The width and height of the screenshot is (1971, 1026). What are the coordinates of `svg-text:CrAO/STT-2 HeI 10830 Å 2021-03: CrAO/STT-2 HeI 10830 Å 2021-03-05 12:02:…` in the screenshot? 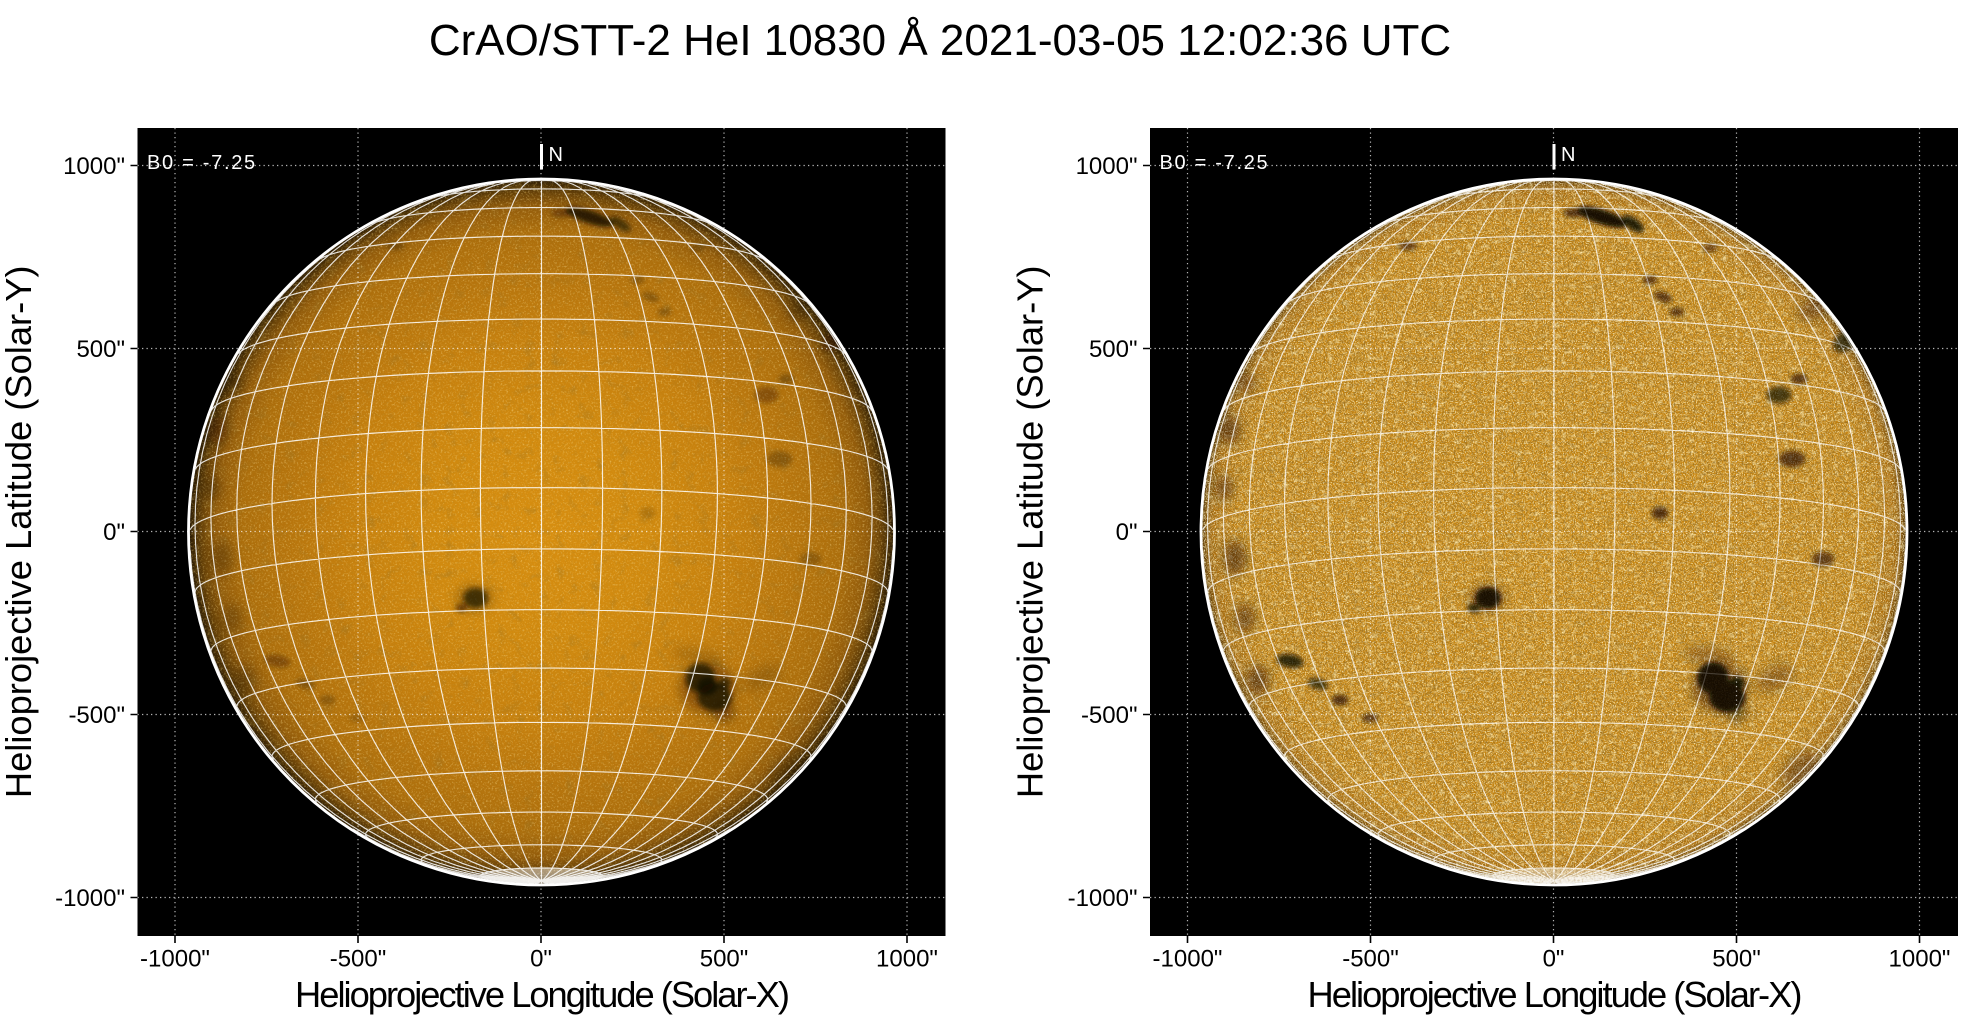 It's located at (940, 40).